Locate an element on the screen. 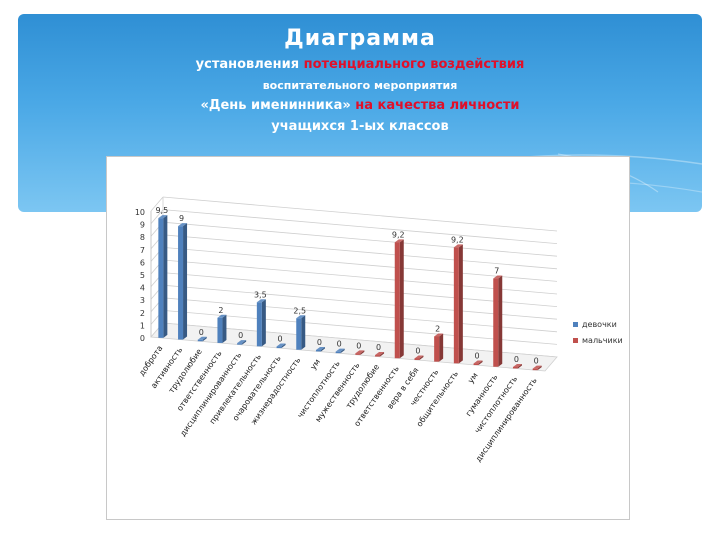 This screenshot has height=540, width=720. y-tick-label: 1 is located at coordinates (142, 325).